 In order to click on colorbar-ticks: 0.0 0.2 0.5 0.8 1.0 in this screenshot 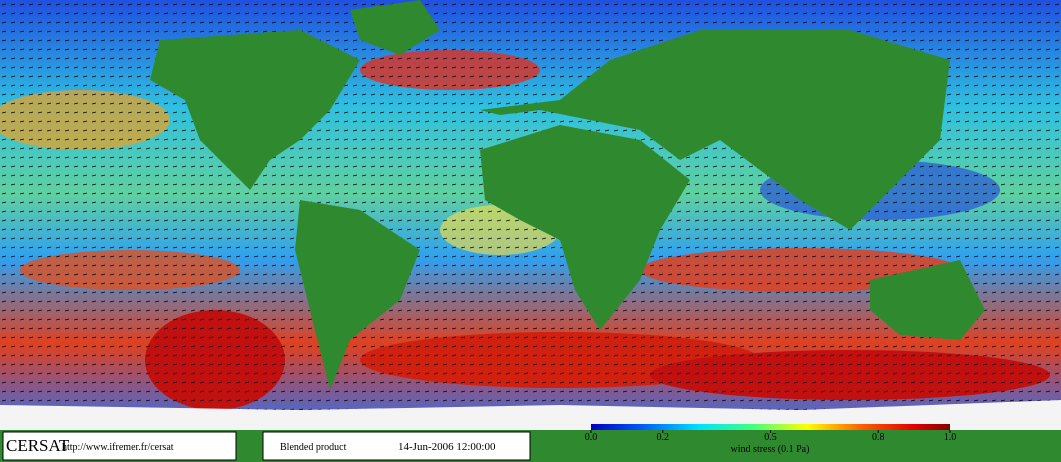, I will do `click(771, 436)`.